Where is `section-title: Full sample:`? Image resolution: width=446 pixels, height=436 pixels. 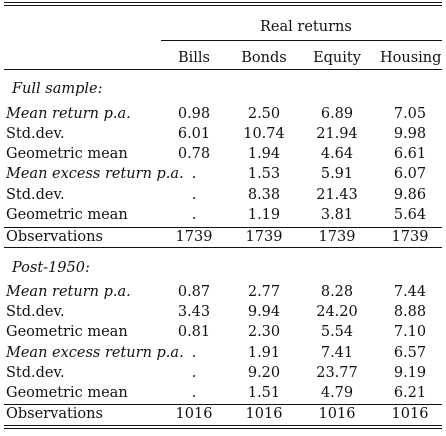 section-title: Full sample: is located at coordinates (57, 89).